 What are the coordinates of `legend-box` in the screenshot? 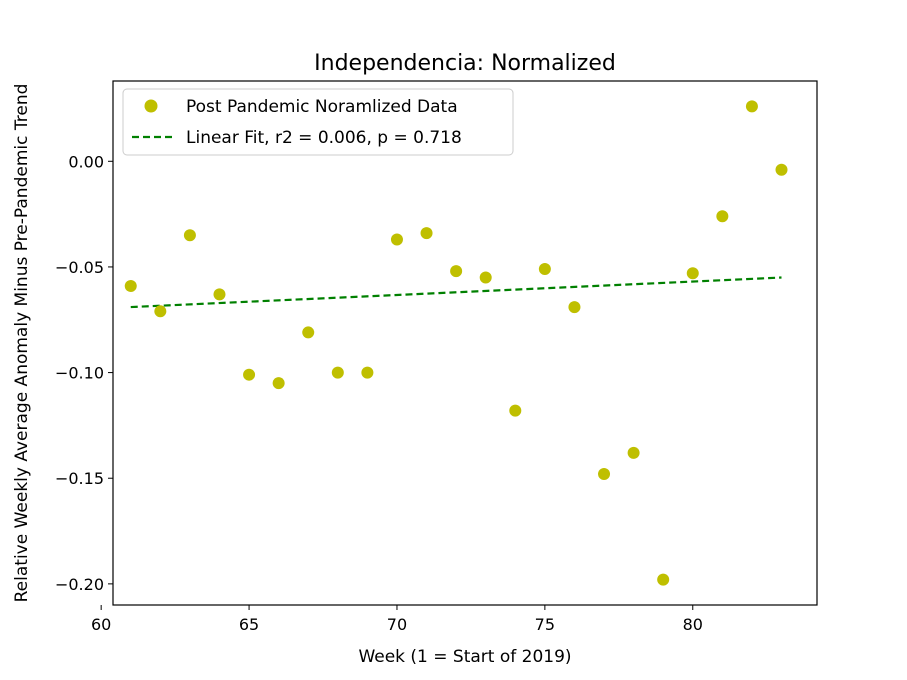 It's located at (318, 122).